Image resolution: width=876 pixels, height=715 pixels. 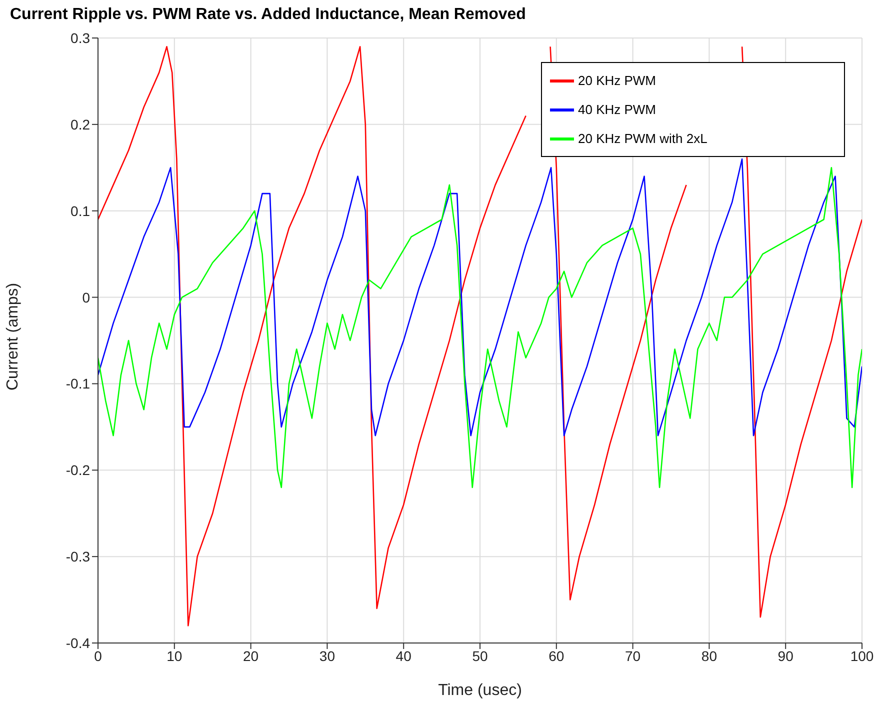 What do you see at coordinates (174, 656) in the screenshot?
I see `x-tick-label: 10` at bounding box center [174, 656].